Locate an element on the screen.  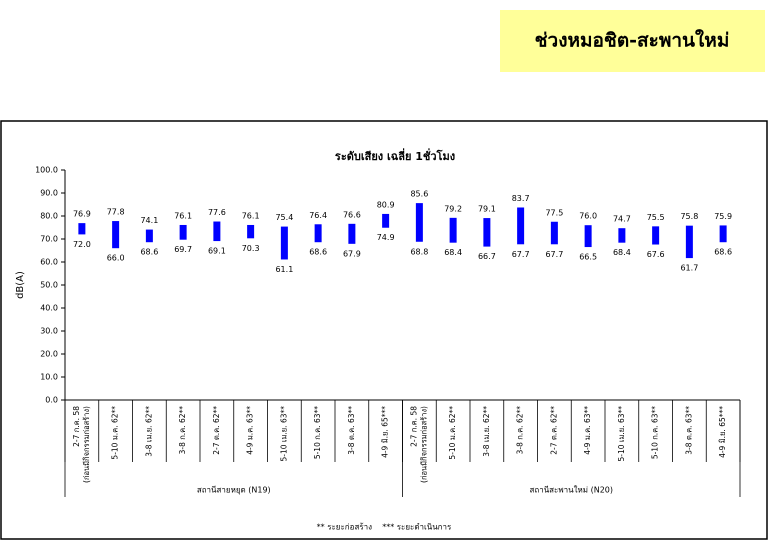
value-label: 66.5 is located at coordinates (588, 257).